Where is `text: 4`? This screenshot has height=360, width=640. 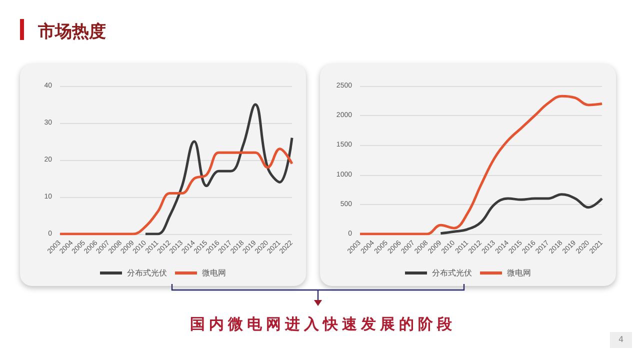
text: 4 is located at coordinates (621, 340).